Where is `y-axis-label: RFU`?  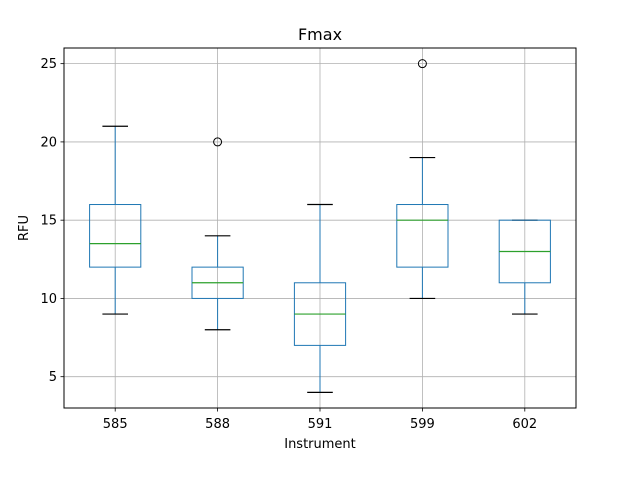
y-axis-label: RFU is located at coordinates (24, 228).